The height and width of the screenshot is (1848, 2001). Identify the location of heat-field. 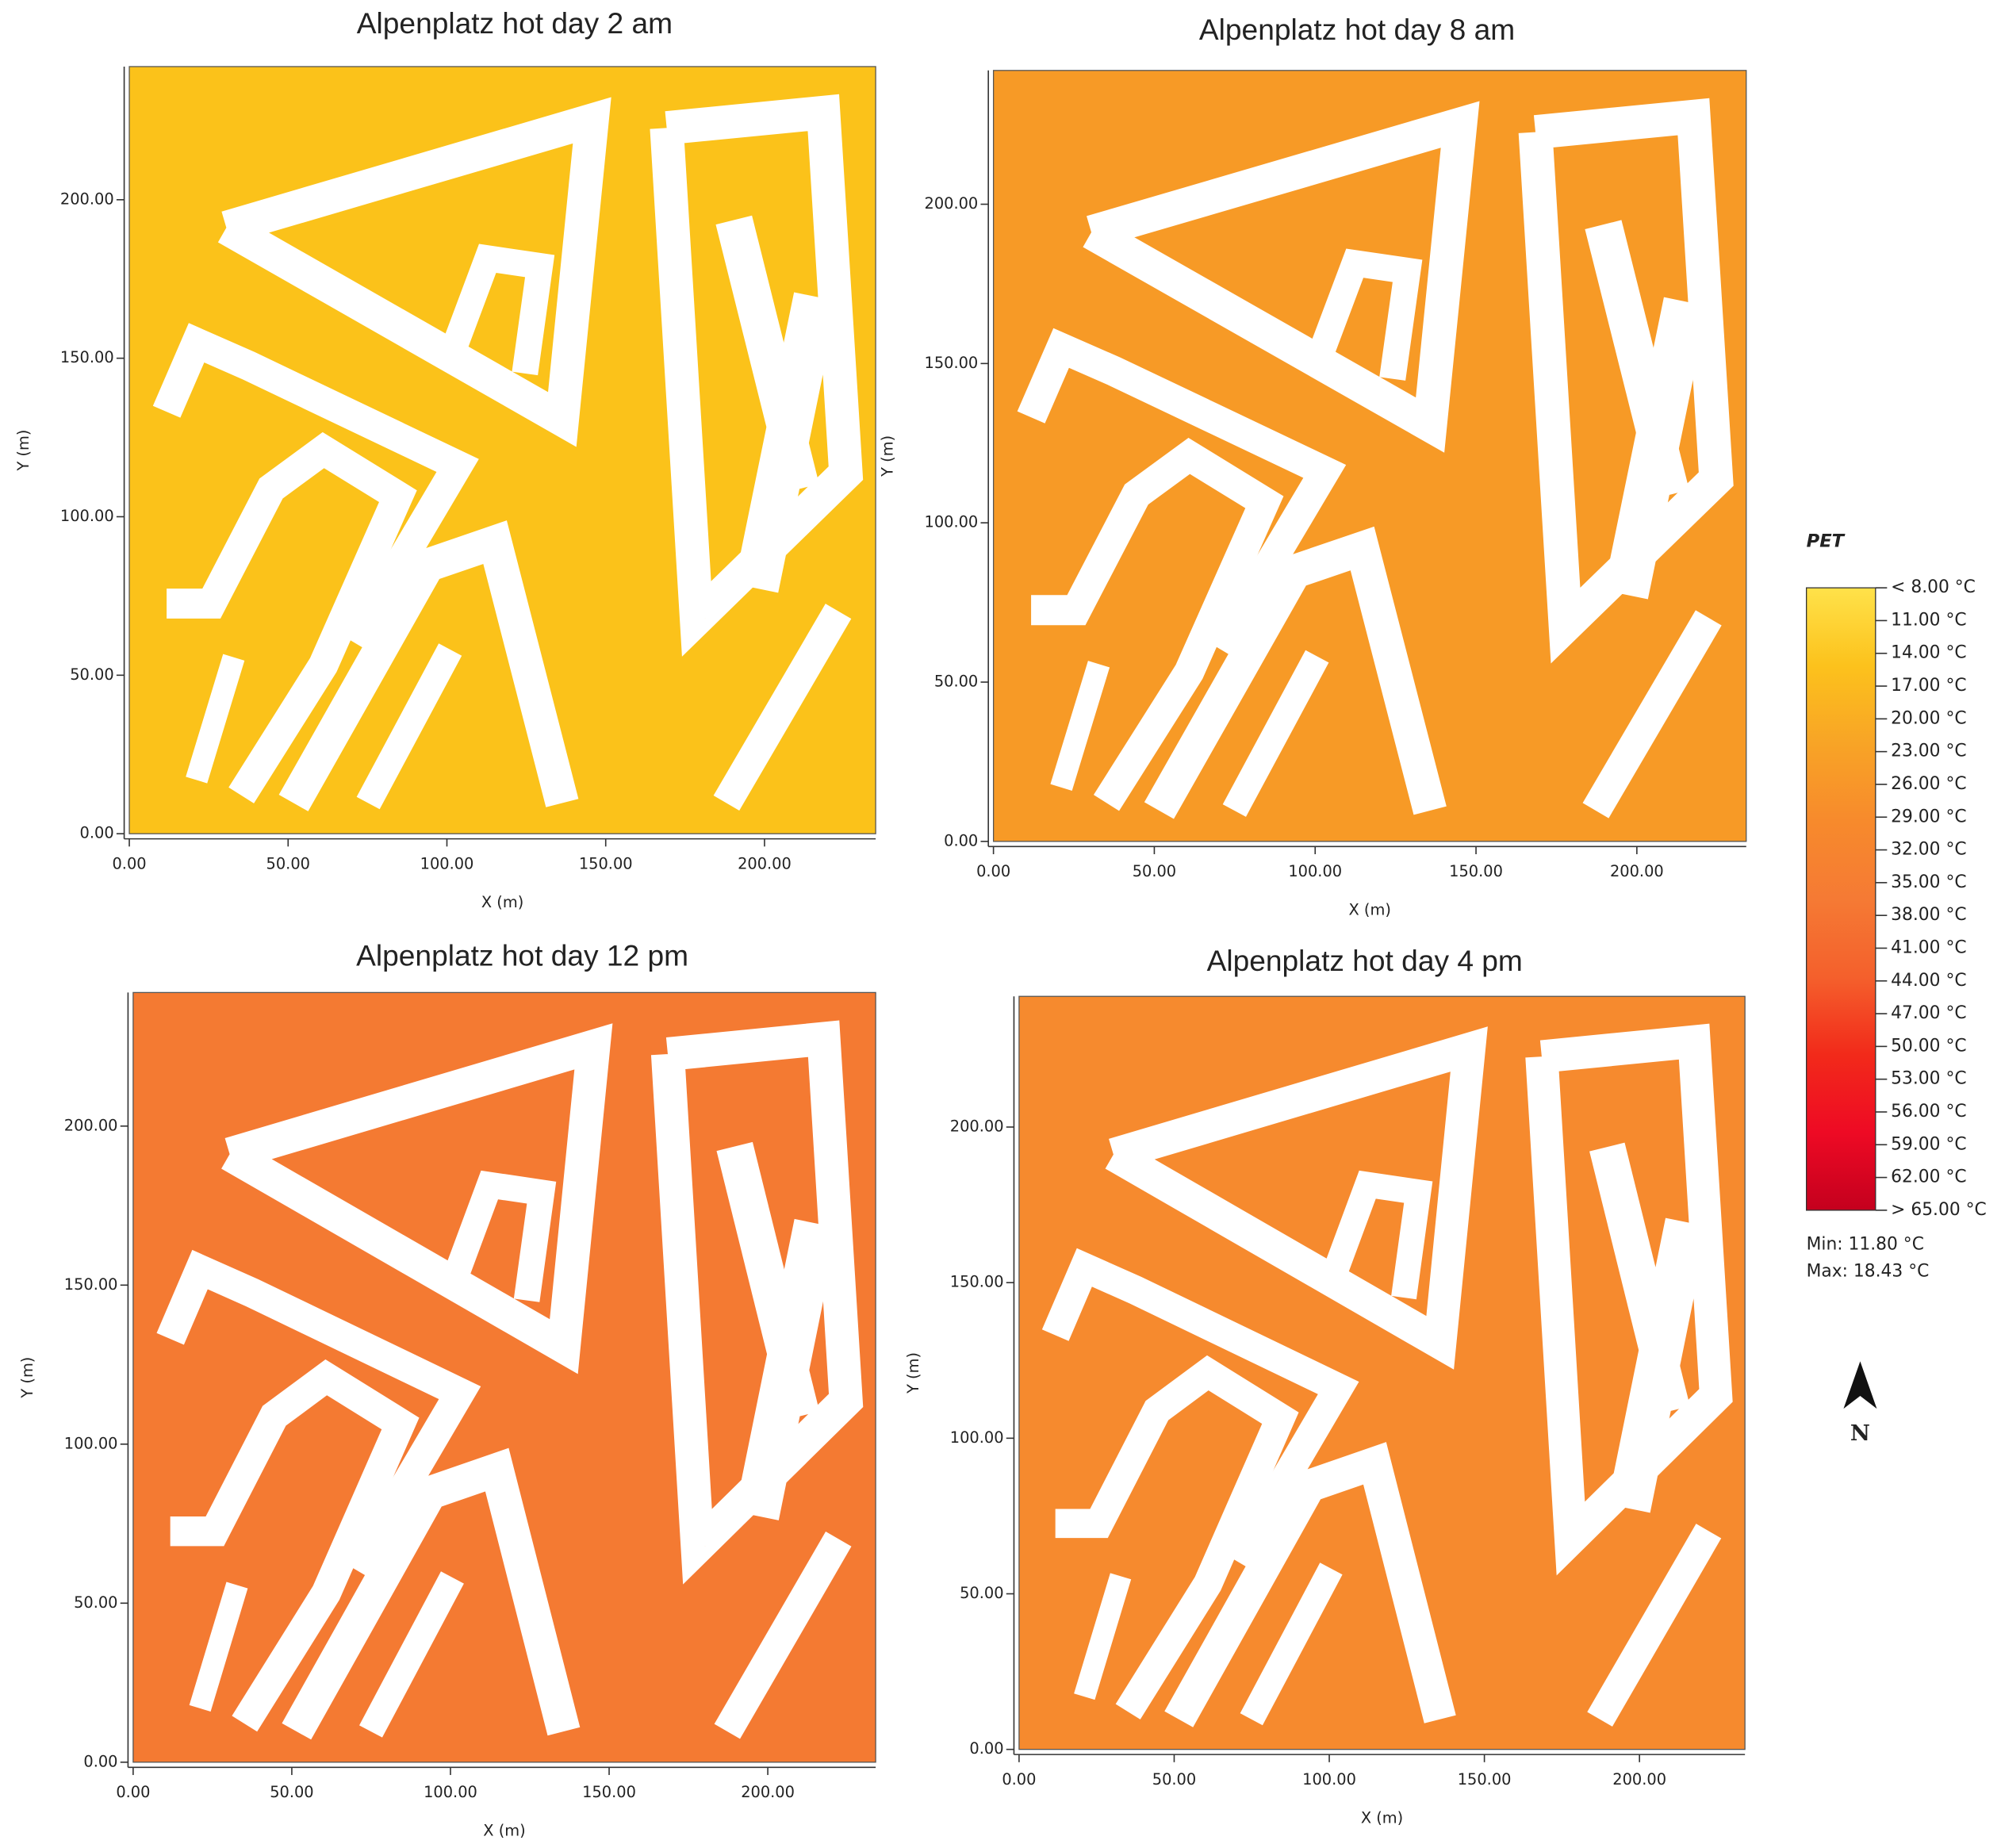
(1382, 1373).